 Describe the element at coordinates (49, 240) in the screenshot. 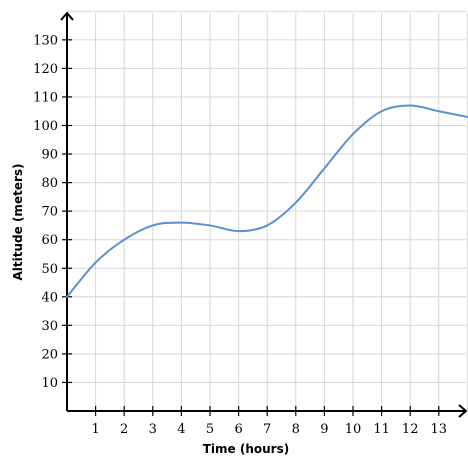

I see `y-tick-label: 60` at that location.